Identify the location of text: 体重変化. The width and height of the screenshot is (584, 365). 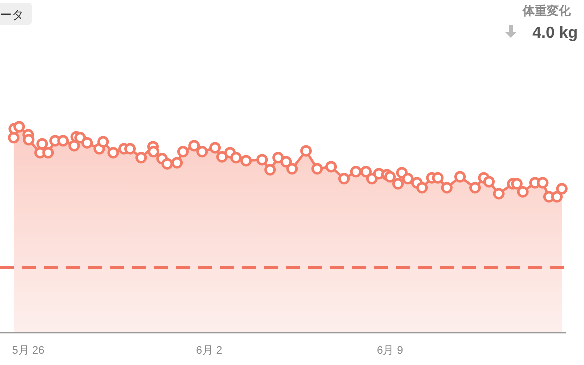
(547, 11).